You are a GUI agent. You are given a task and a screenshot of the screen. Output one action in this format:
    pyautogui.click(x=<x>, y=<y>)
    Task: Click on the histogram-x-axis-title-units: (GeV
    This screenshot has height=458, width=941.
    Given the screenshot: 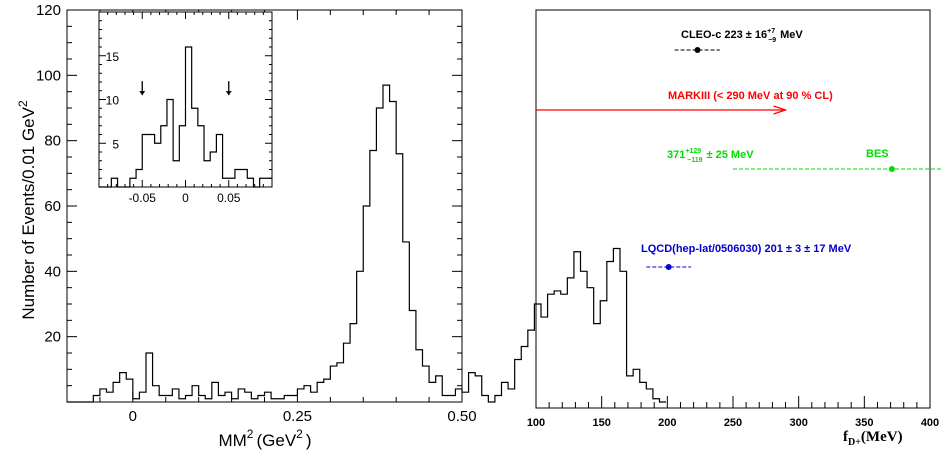 What is the action you would take?
    pyautogui.click(x=276, y=440)
    